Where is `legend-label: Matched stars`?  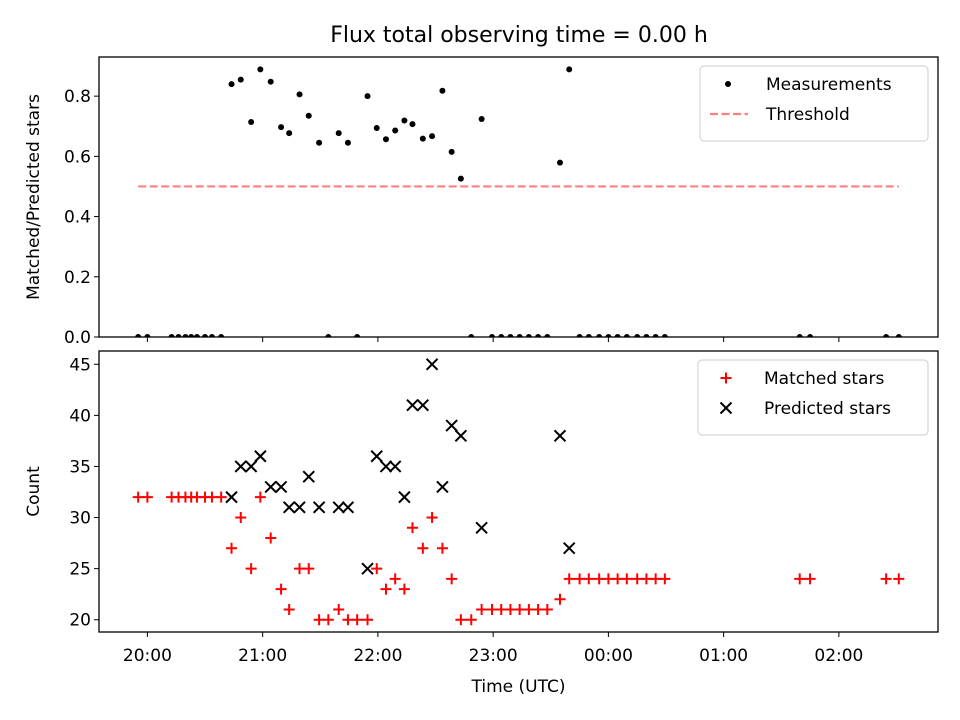
legend-label: Matched stars is located at coordinates (824, 379).